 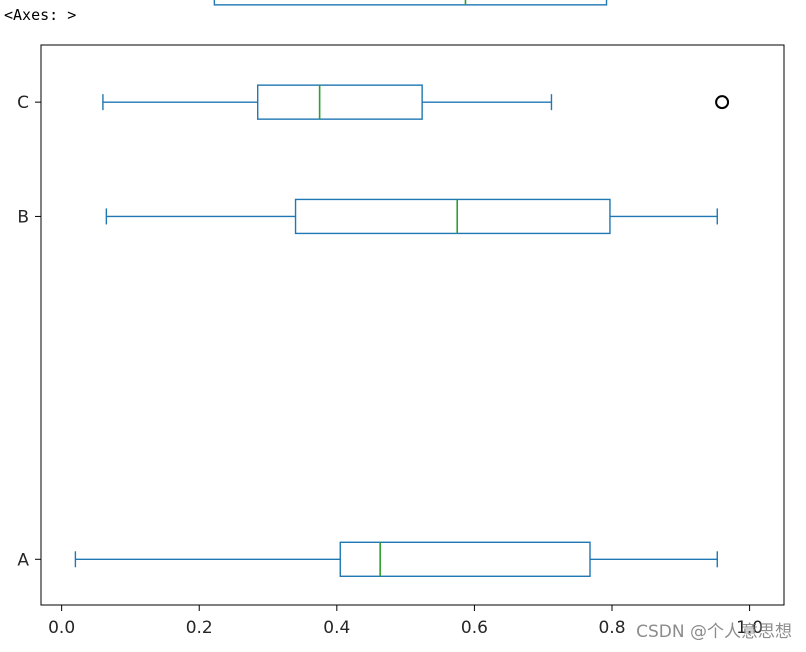 I want to click on box-group-d, so click(x=410, y=3).